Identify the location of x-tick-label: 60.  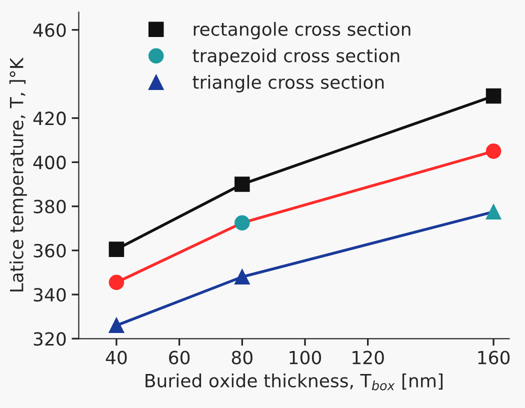
(179, 357).